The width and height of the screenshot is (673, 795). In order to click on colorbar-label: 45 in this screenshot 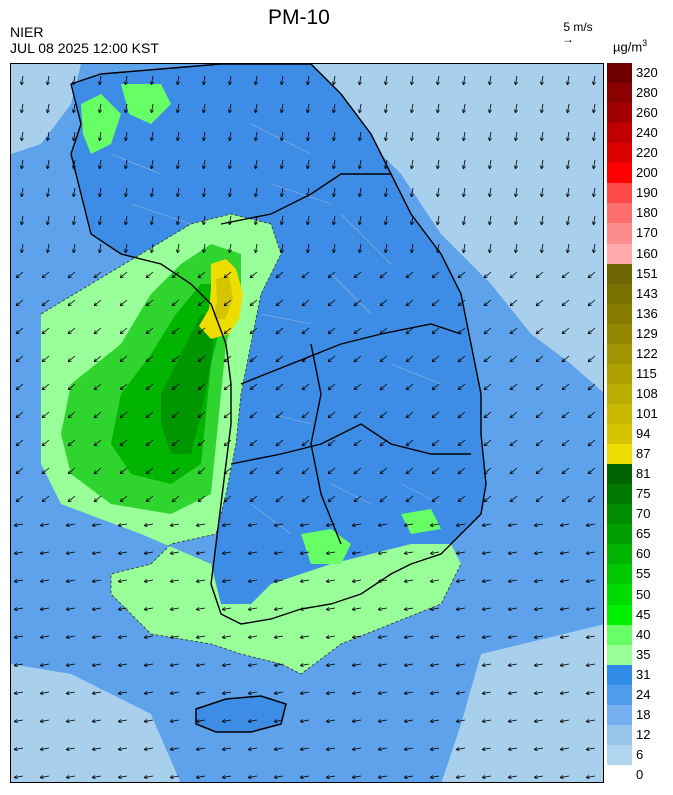, I will do `click(643, 614)`.